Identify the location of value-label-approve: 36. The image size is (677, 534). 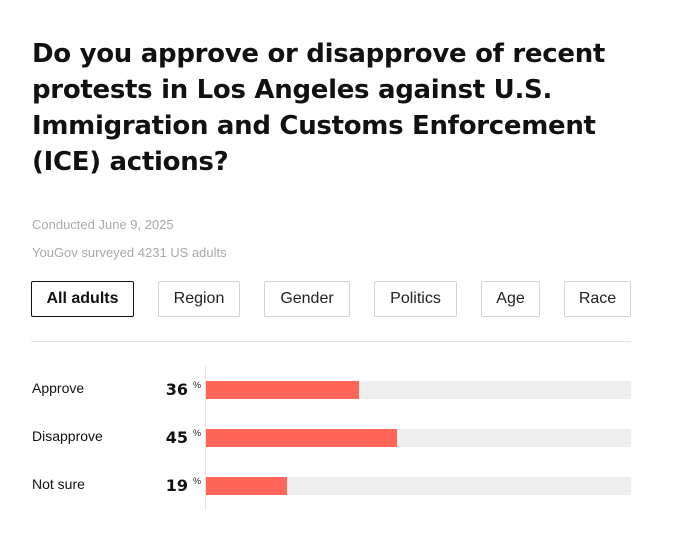
(176, 389).